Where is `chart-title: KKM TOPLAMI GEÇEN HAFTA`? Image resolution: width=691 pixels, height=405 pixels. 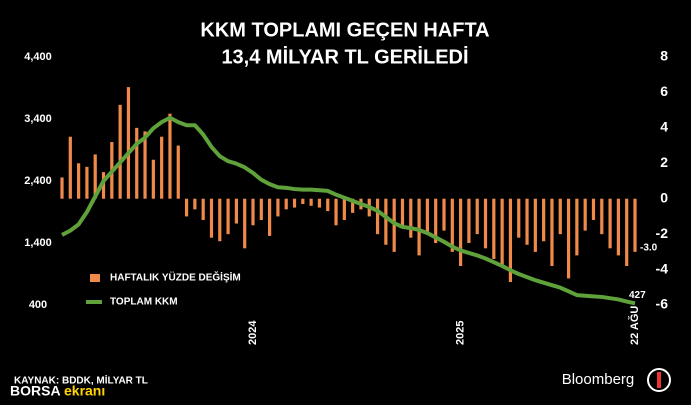
chart-title: KKM TOPLAMI GEÇEN HAFTA is located at coordinates (344, 30).